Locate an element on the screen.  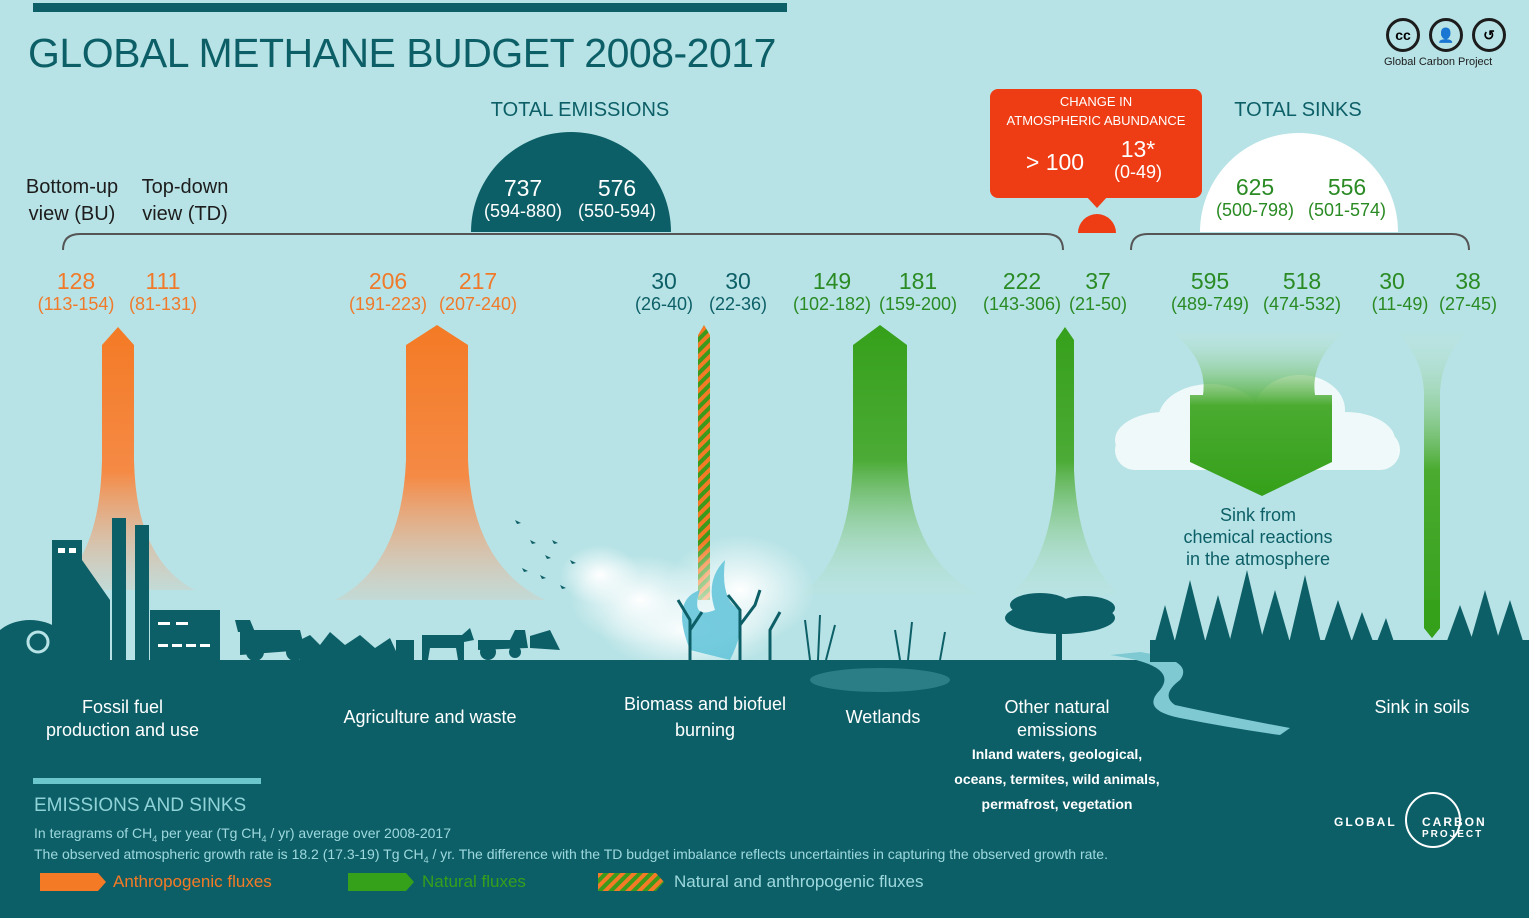
page-title: GLOBAL METHANE BUDGET 2008-2017 is located at coordinates (402, 53).